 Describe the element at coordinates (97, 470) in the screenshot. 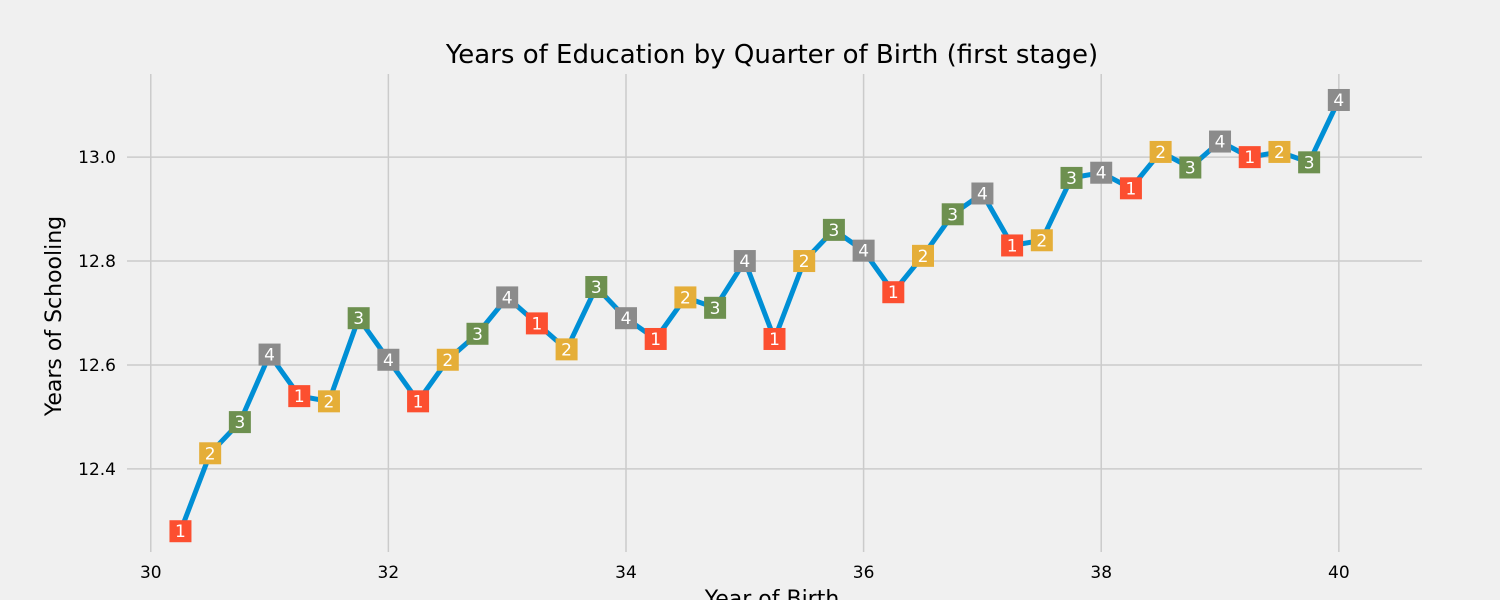

I see `y-tick-label: 12.4` at that location.